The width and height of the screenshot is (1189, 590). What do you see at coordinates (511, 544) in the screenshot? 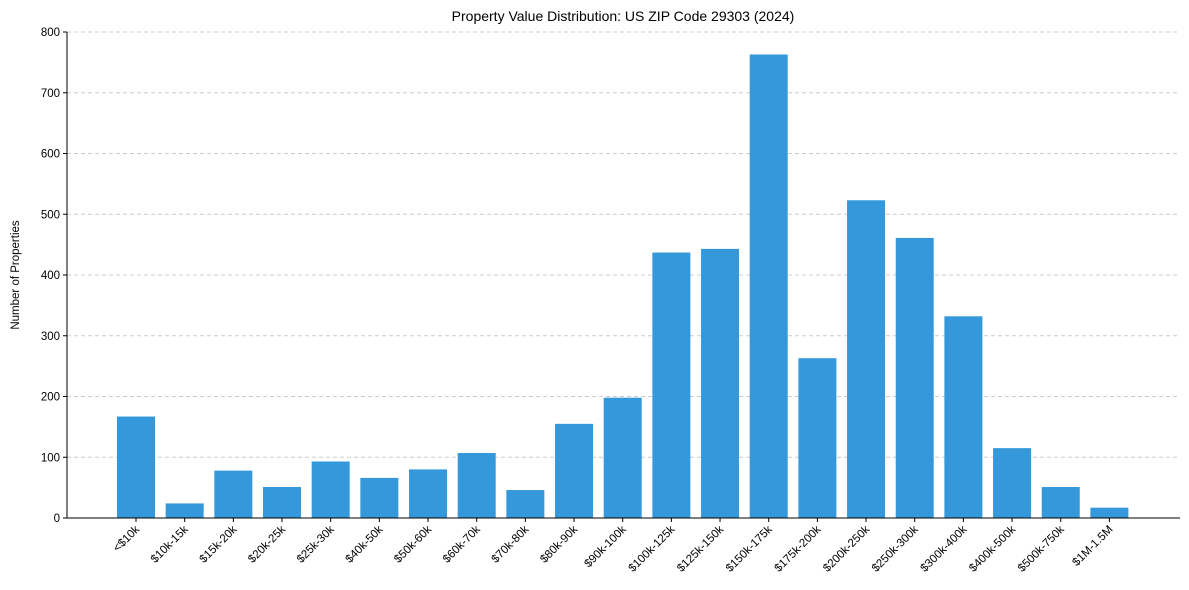
I see `x-tick-label: $70k-80k` at bounding box center [511, 544].